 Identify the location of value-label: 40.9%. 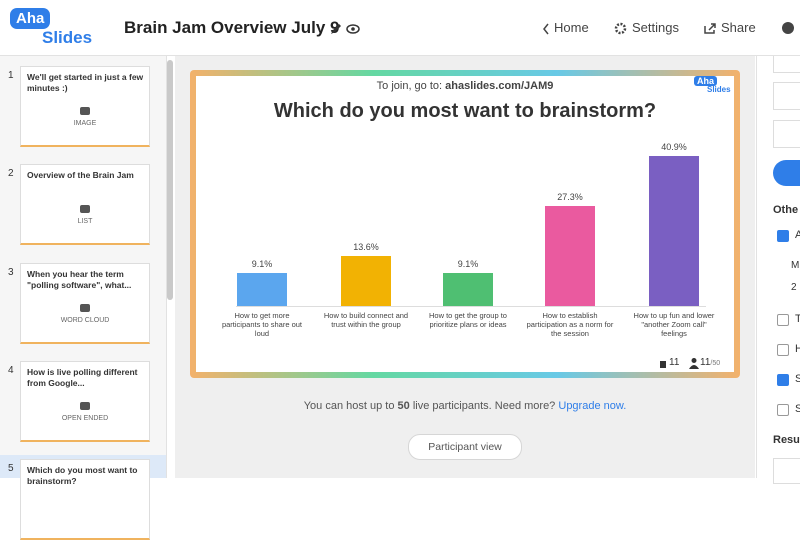
(674, 147).